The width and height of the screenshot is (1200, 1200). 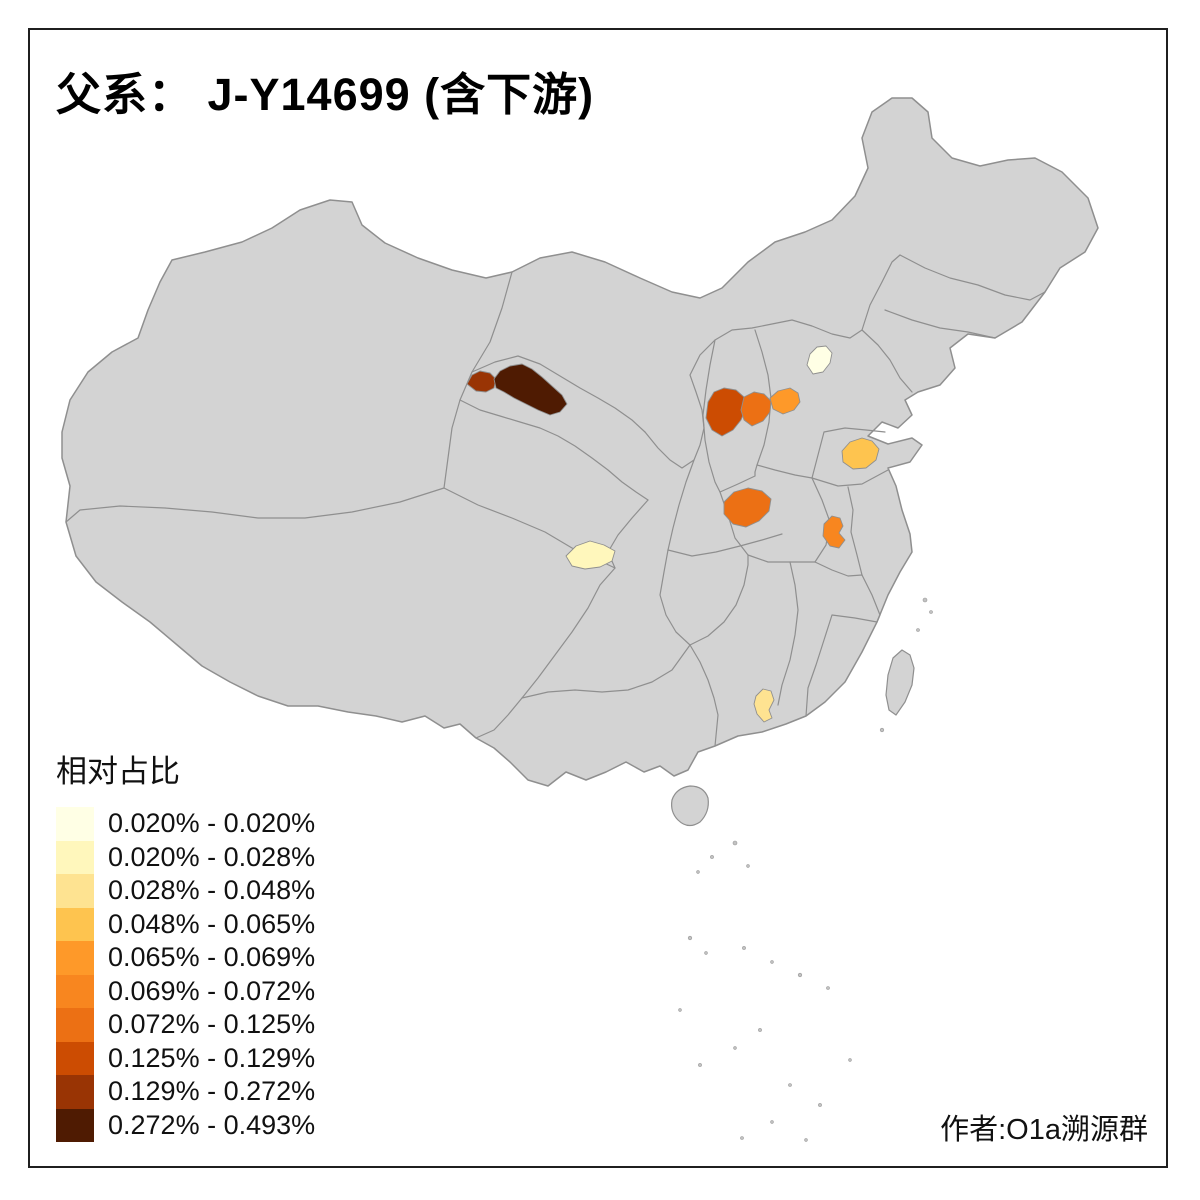 What do you see at coordinates (860, 453) in the screenshot?
I see `region-shandong-central` at bounding box center [860, 453].